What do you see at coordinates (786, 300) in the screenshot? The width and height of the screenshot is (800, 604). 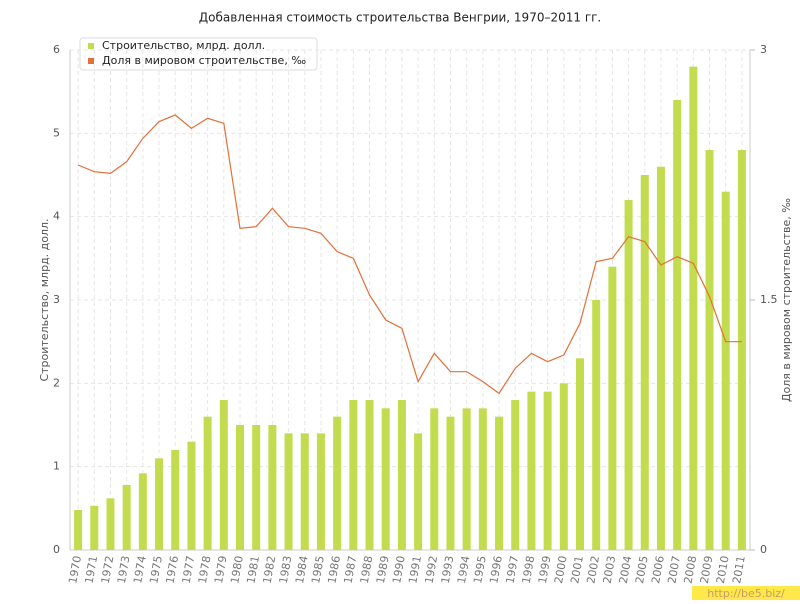 I see `y2-axis-title: Доля в мировом строительстве, ‰` at bounding box center [786, 300].